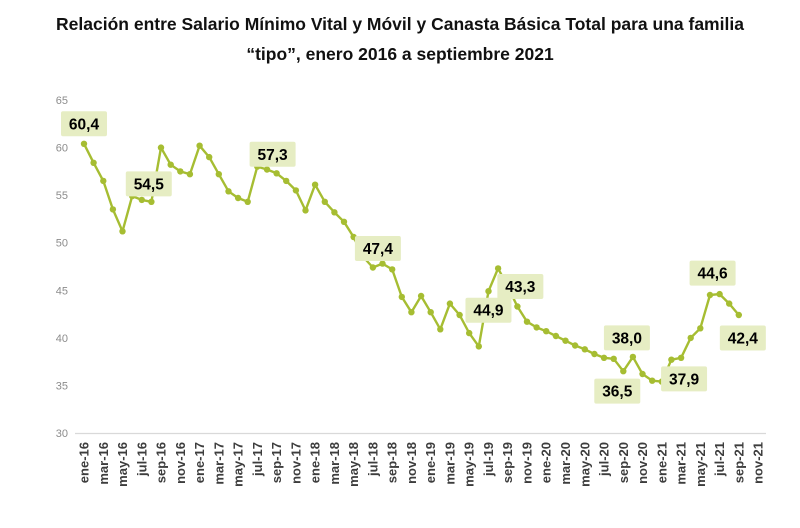  I want to click on x-axis-tick-label: nov-16, so click(180, 463).